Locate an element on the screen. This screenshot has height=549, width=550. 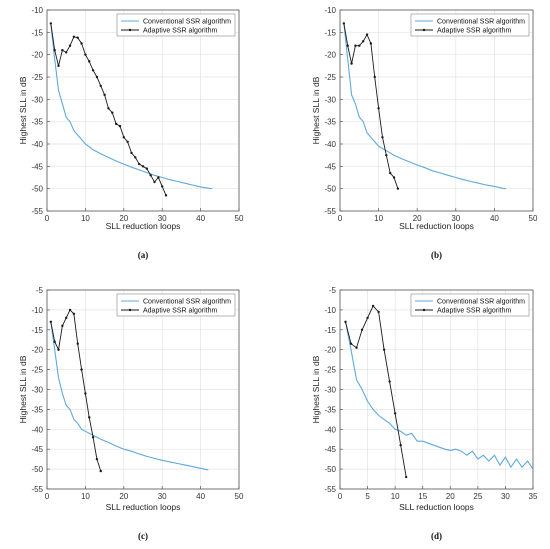
panel-caption: (d) is located at coordinates (436, 536).